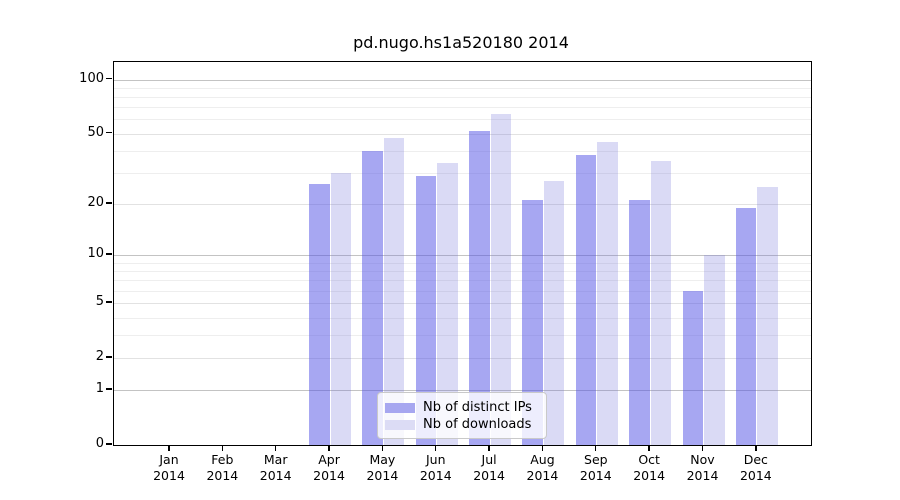 This screenshot has width=900, height=500. I want to click on bar-nb-of-distinct-ips-Dec, so click(746, 326).